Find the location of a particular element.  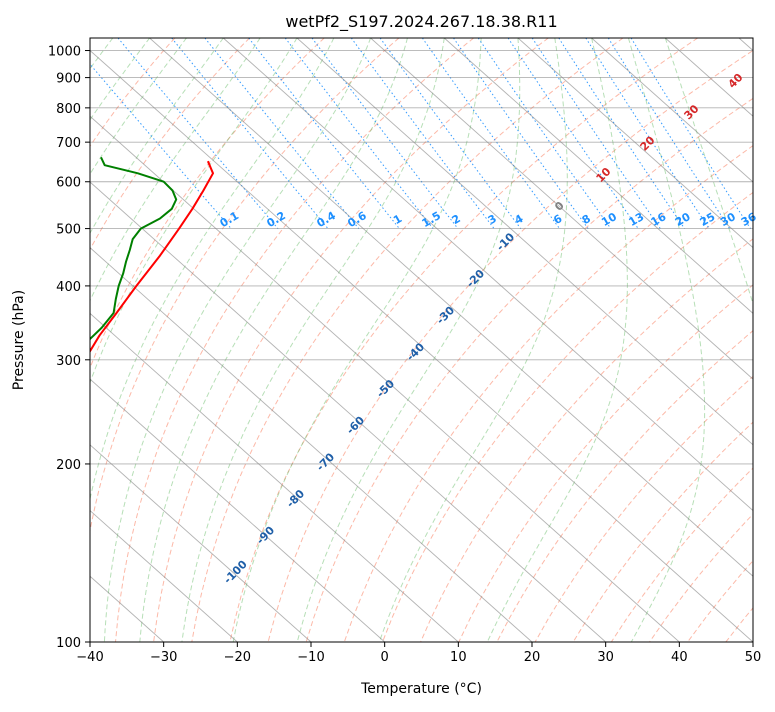

x-tick-label: 10 is located at coordinates (458, 657).